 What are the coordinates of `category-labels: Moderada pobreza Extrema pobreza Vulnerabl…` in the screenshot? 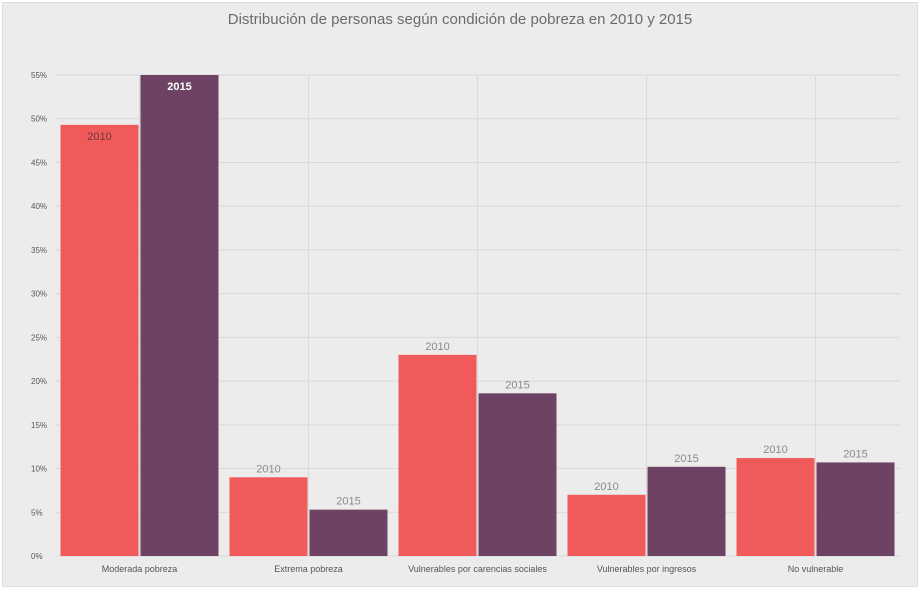 It's located at (473, 569).